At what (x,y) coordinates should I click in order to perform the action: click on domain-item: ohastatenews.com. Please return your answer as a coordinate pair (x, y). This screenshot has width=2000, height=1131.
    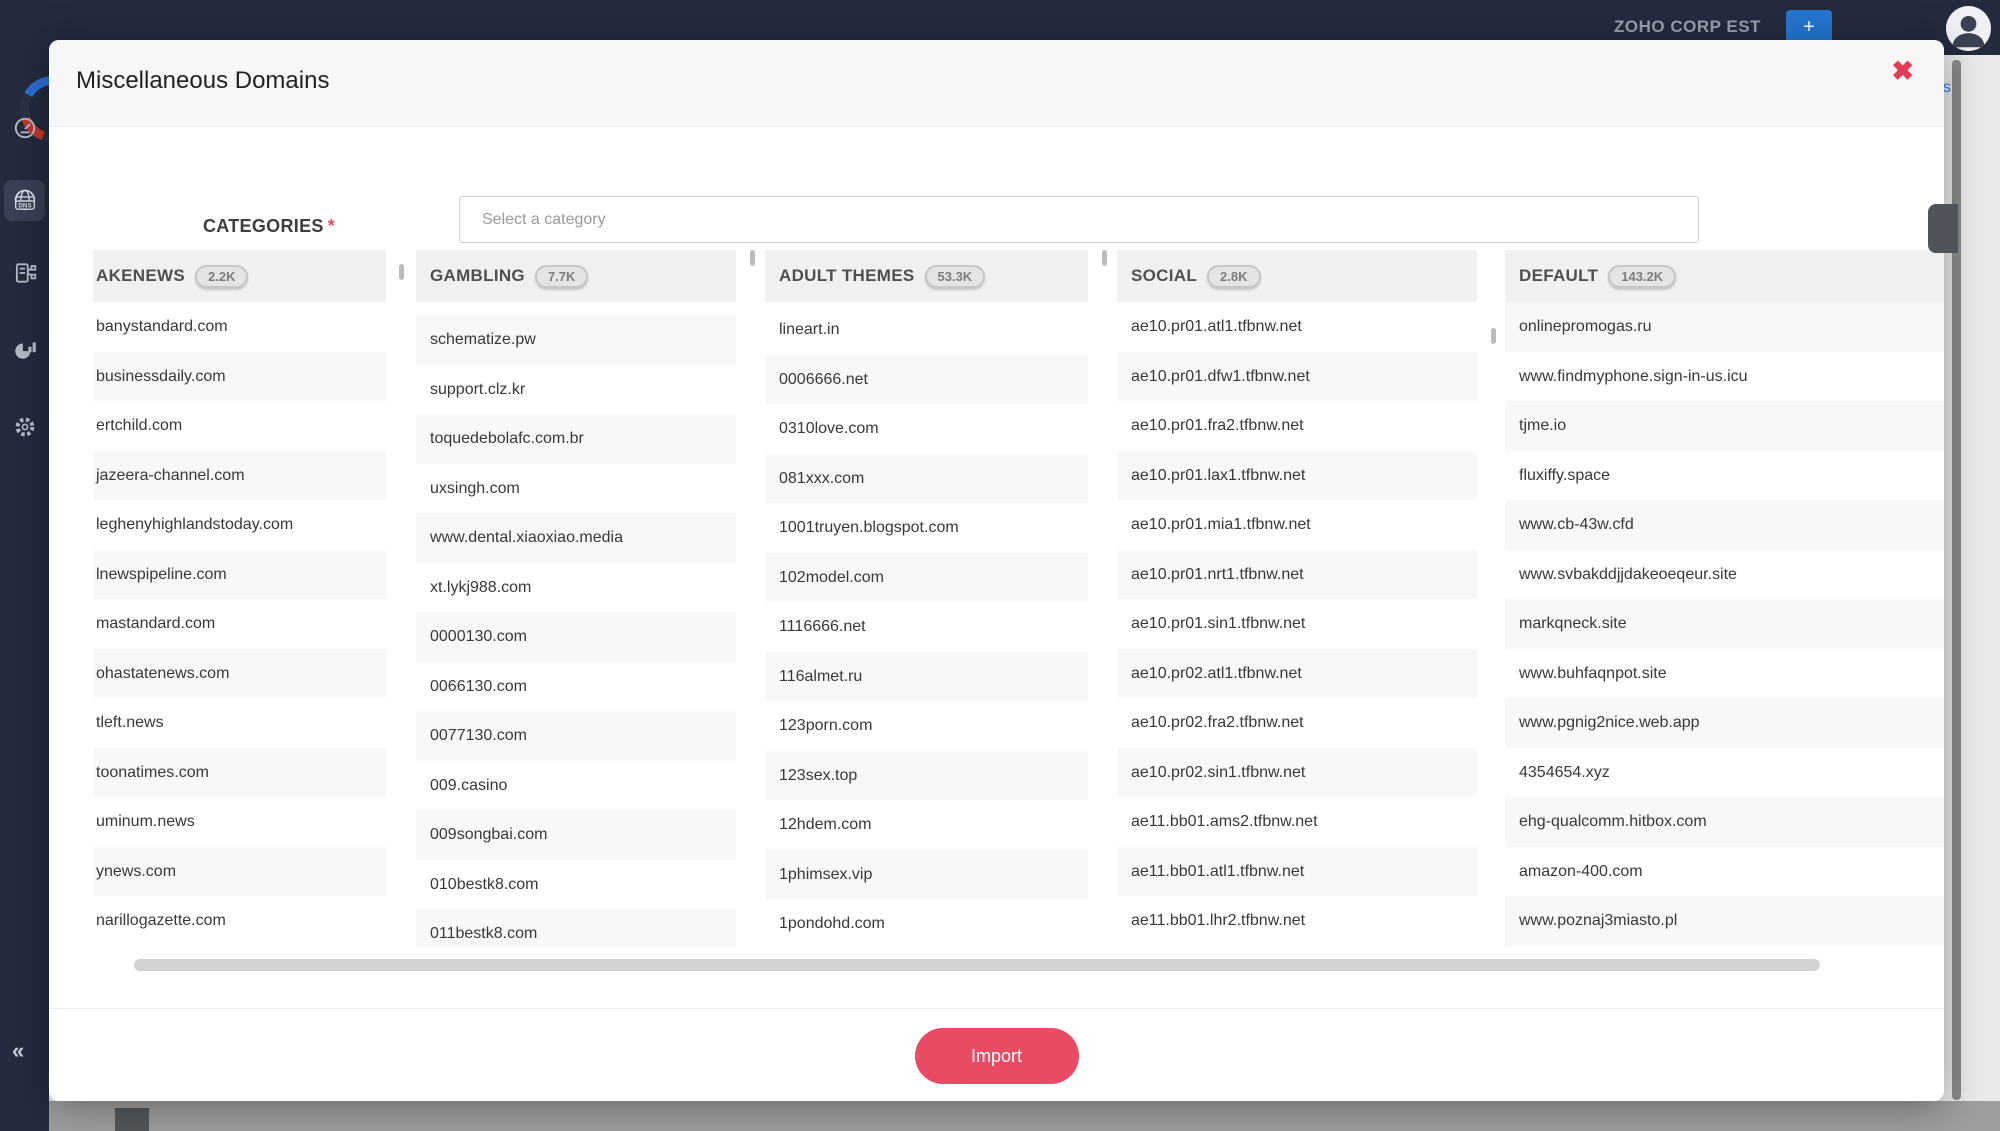
    Looking at the image, I should click on (239, 673).